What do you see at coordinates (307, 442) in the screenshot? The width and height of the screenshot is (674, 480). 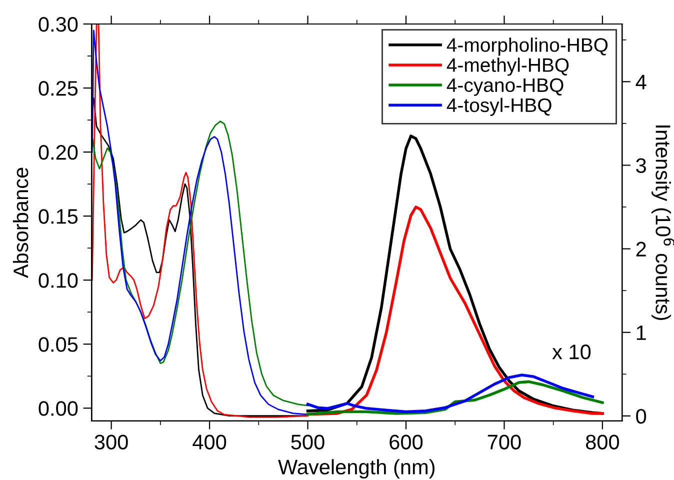 I see `x-tick-label: 500` at bounding box center [307, 442].